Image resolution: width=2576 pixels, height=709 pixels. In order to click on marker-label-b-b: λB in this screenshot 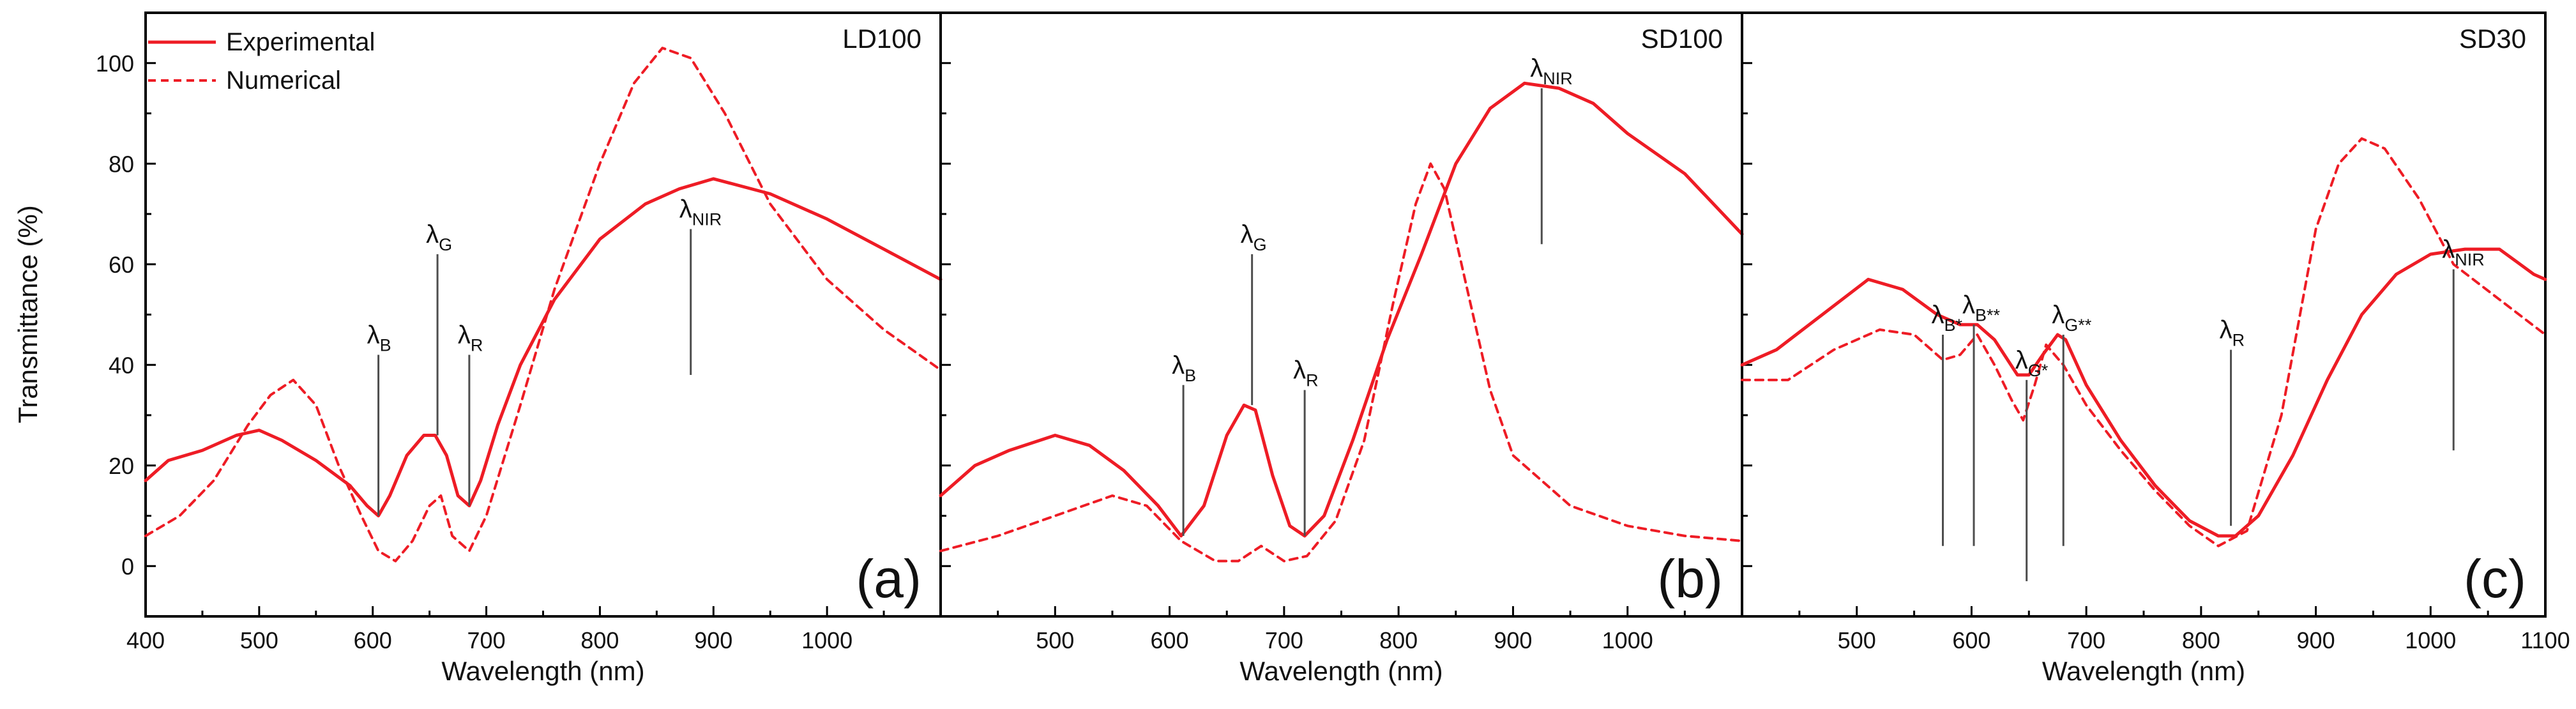, I will do `click(1184, 368)`.